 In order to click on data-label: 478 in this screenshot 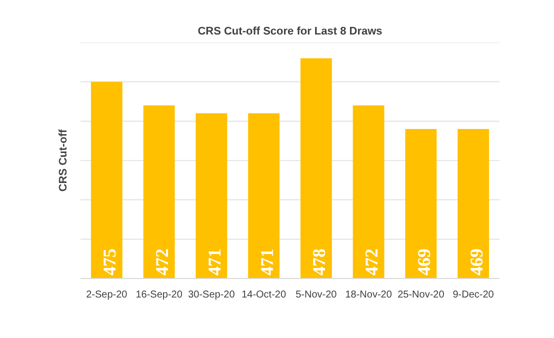, I will do `click(319, 262)`.